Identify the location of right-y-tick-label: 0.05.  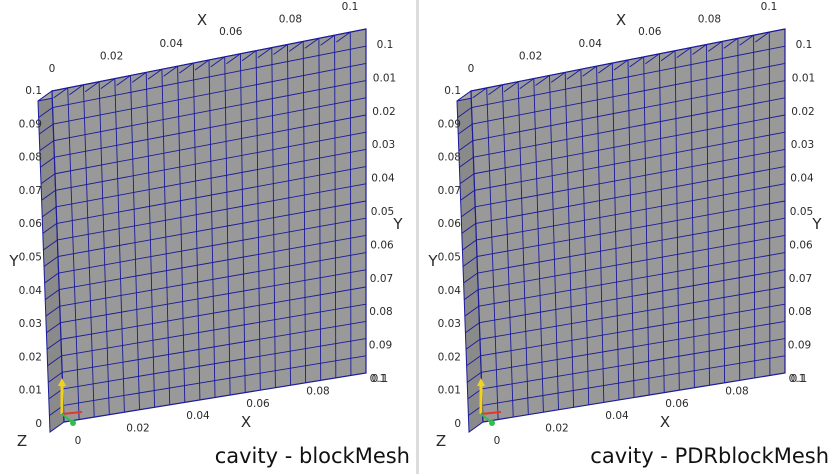
(382, 212).